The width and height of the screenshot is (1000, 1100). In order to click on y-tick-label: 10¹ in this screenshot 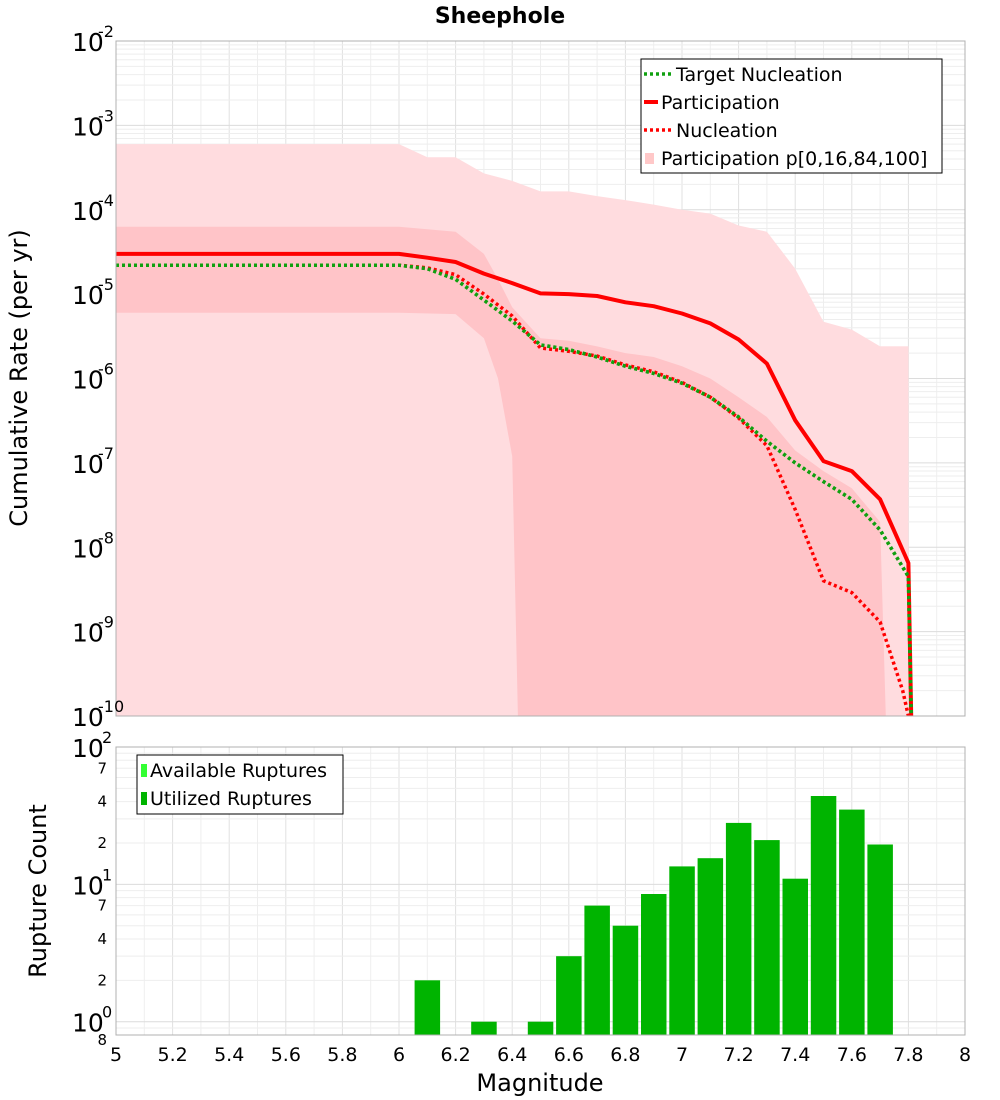, I will do `click(92, 882)`.